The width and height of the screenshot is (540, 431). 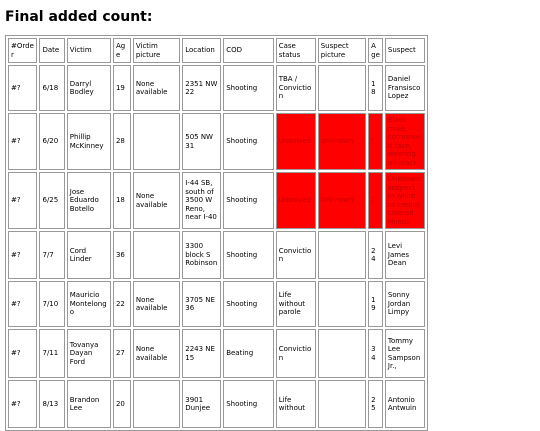 I want to click on column-header: Date, so click(x=52, y=50).